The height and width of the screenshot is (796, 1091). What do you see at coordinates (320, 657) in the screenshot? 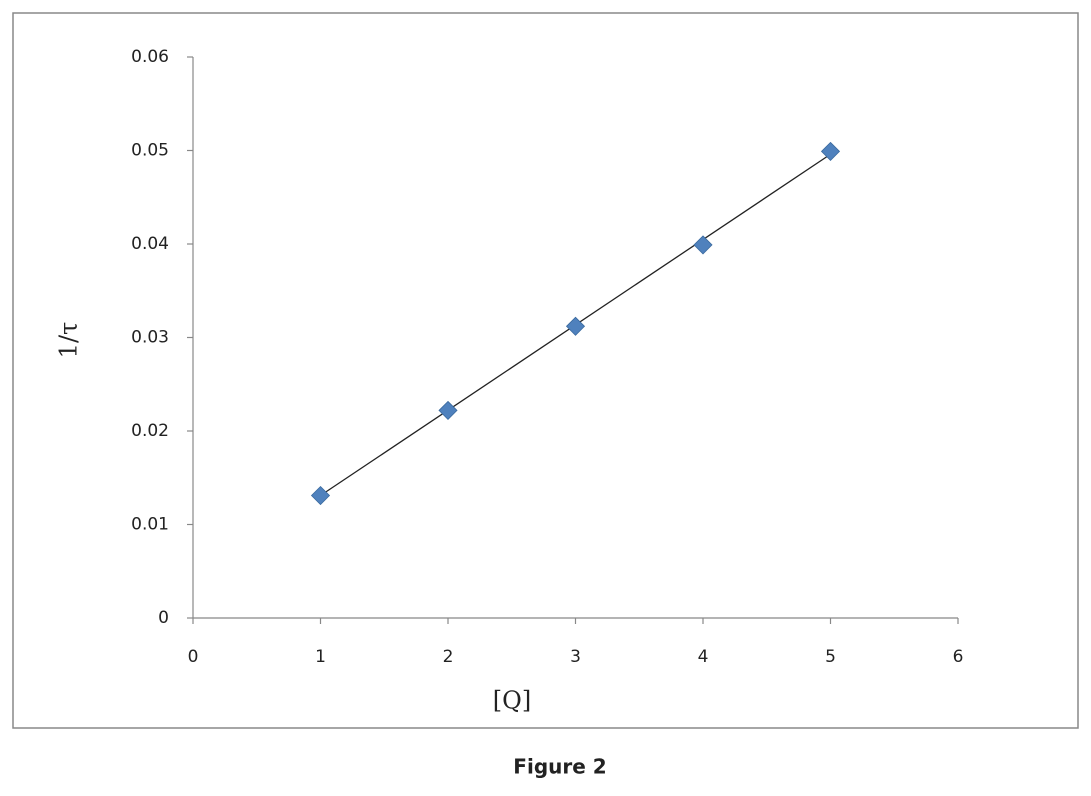
I see `x-tick-label: 1` at bounding box center [320, 657].